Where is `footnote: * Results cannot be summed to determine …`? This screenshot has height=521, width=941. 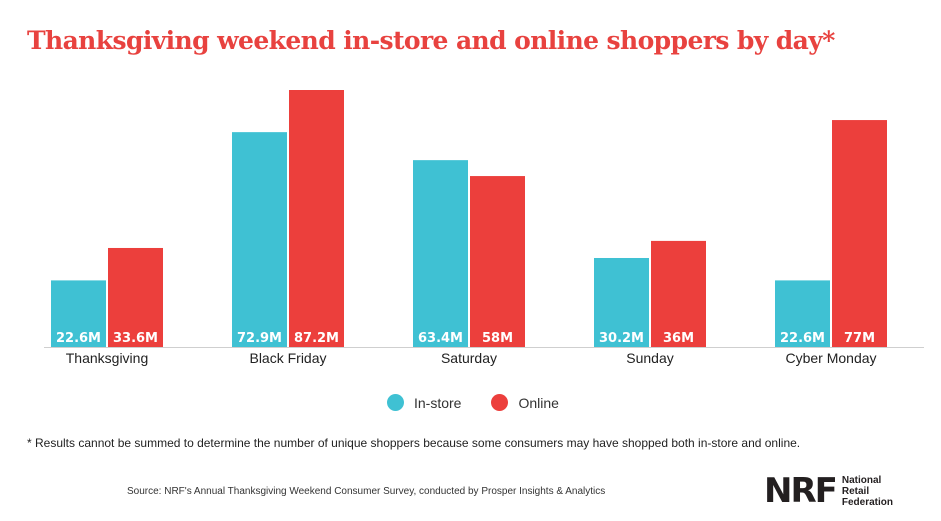 footnote: * Results cannot be summed to determine … is located at coordinates (414, 443).